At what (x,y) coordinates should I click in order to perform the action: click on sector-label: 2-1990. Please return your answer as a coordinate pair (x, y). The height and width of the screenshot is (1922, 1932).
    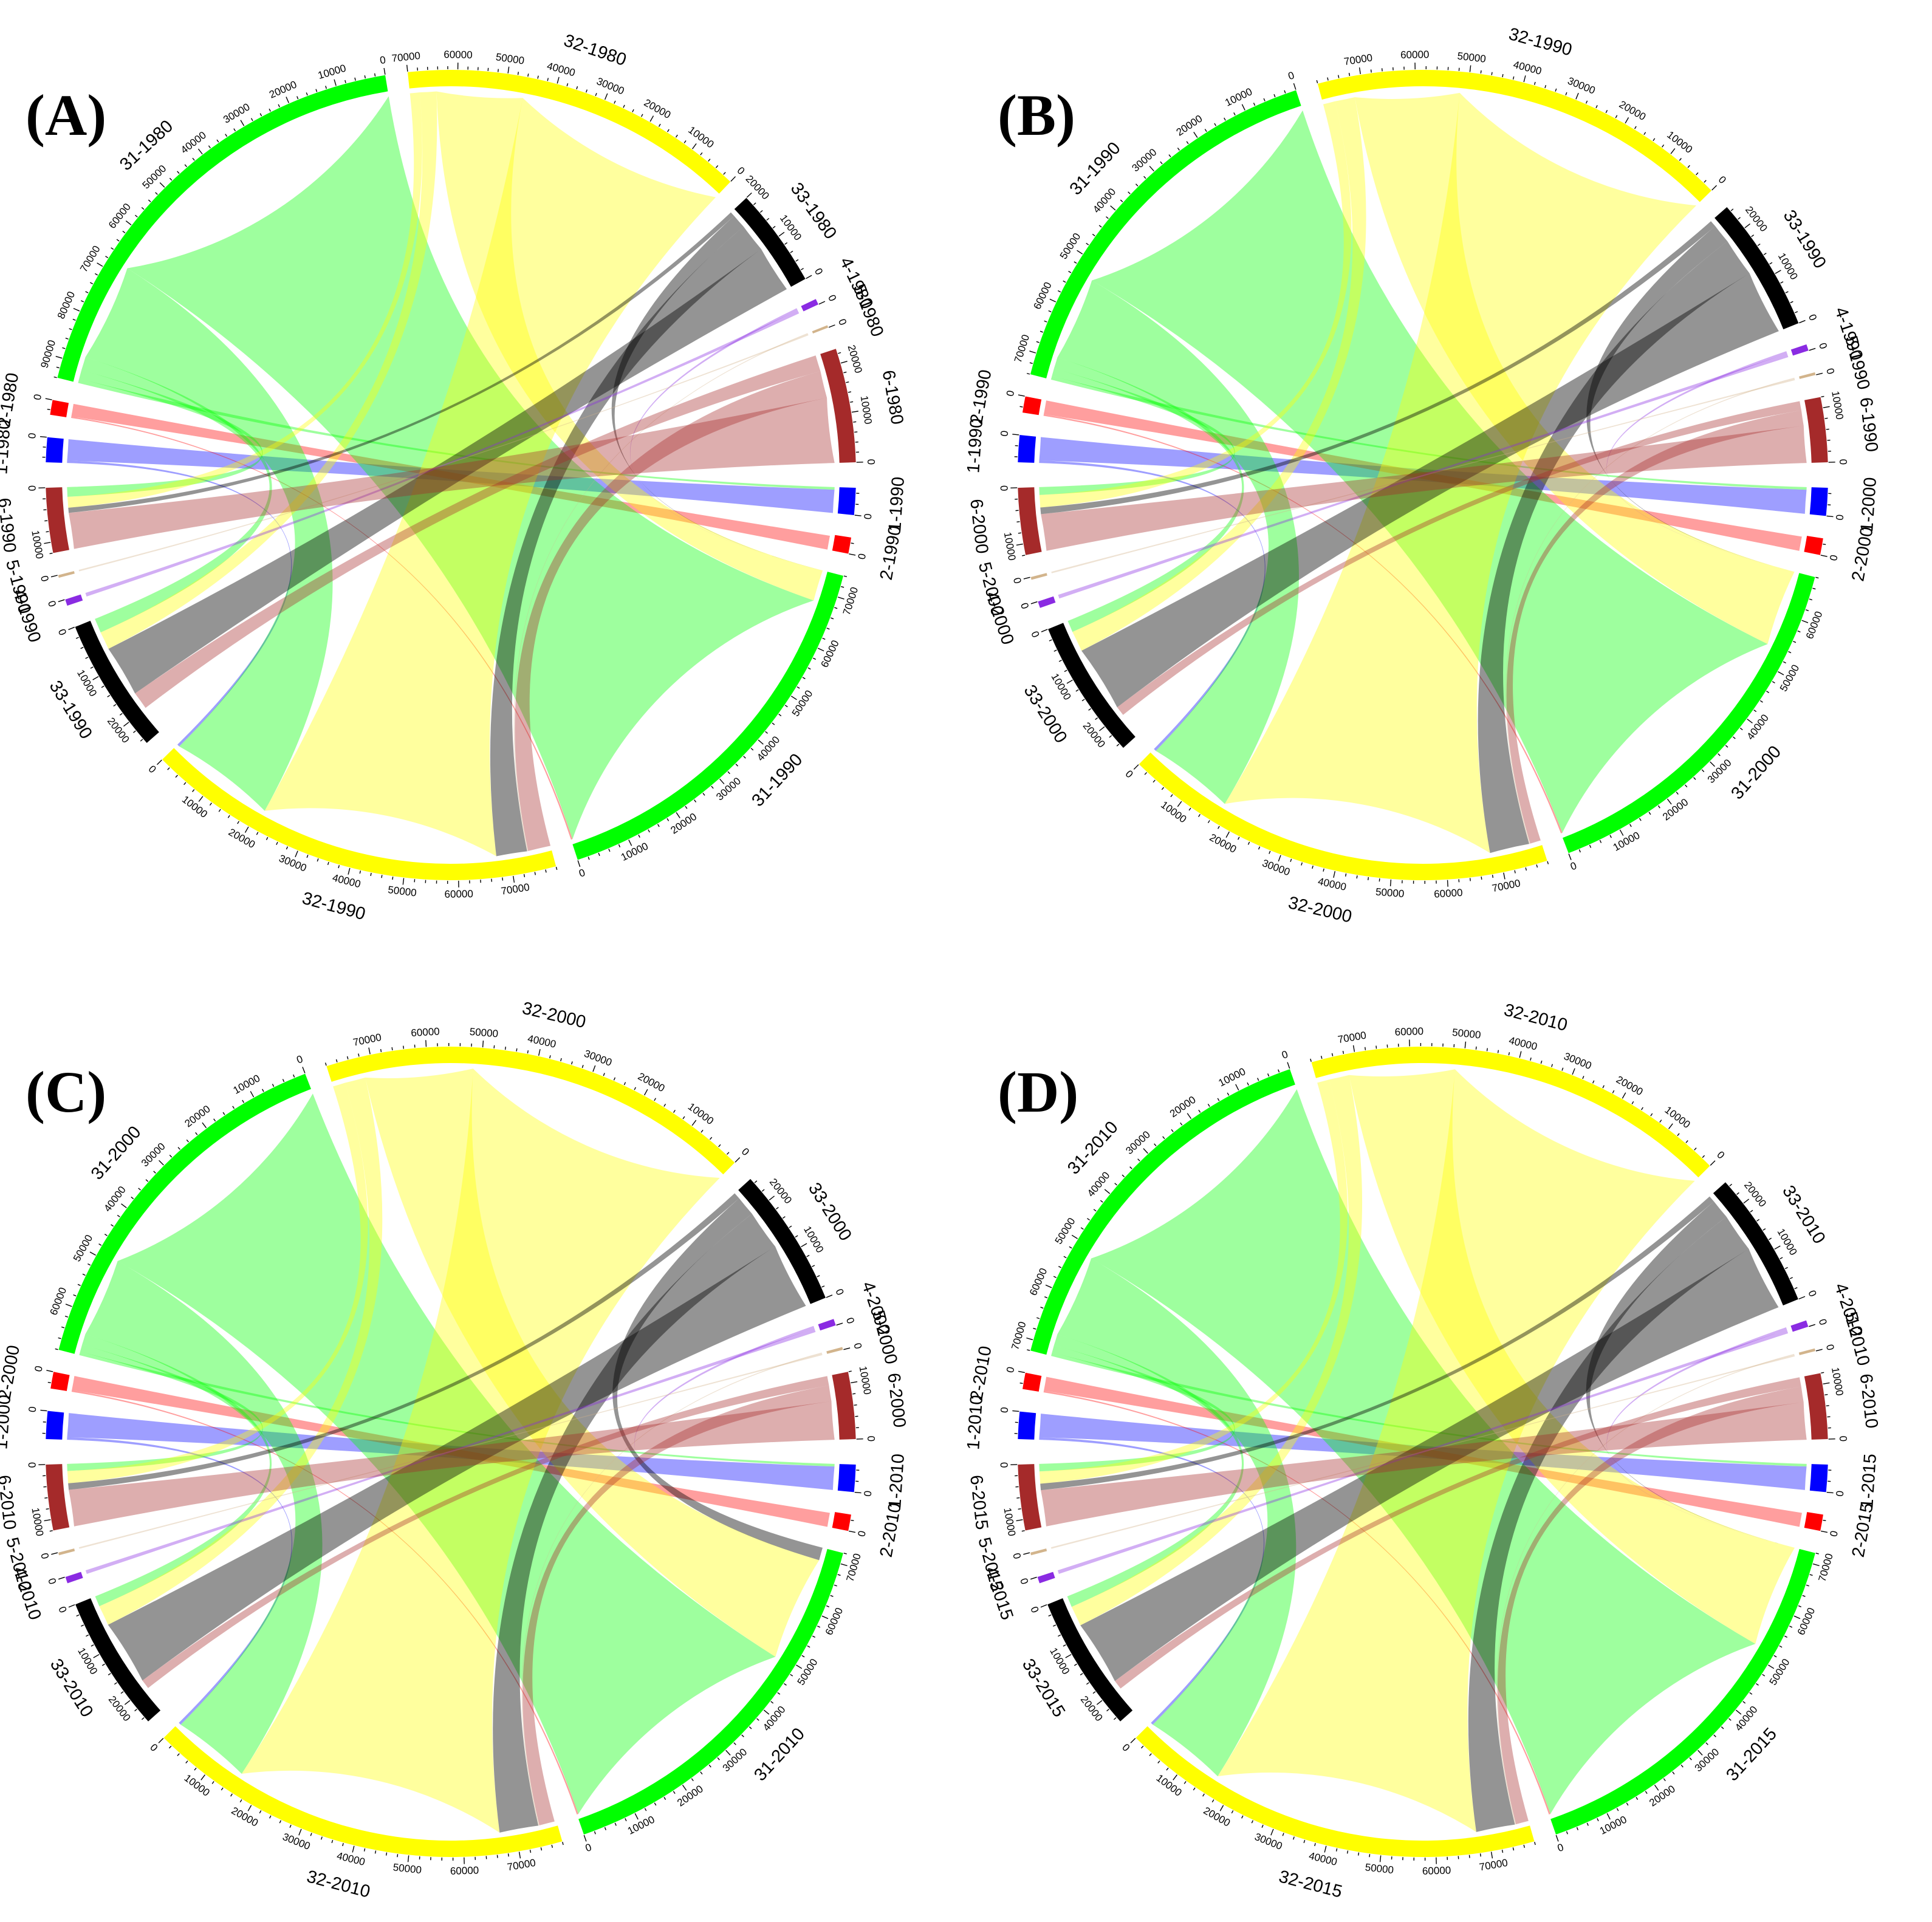
    Looking at the image, I should click on (981, 397).